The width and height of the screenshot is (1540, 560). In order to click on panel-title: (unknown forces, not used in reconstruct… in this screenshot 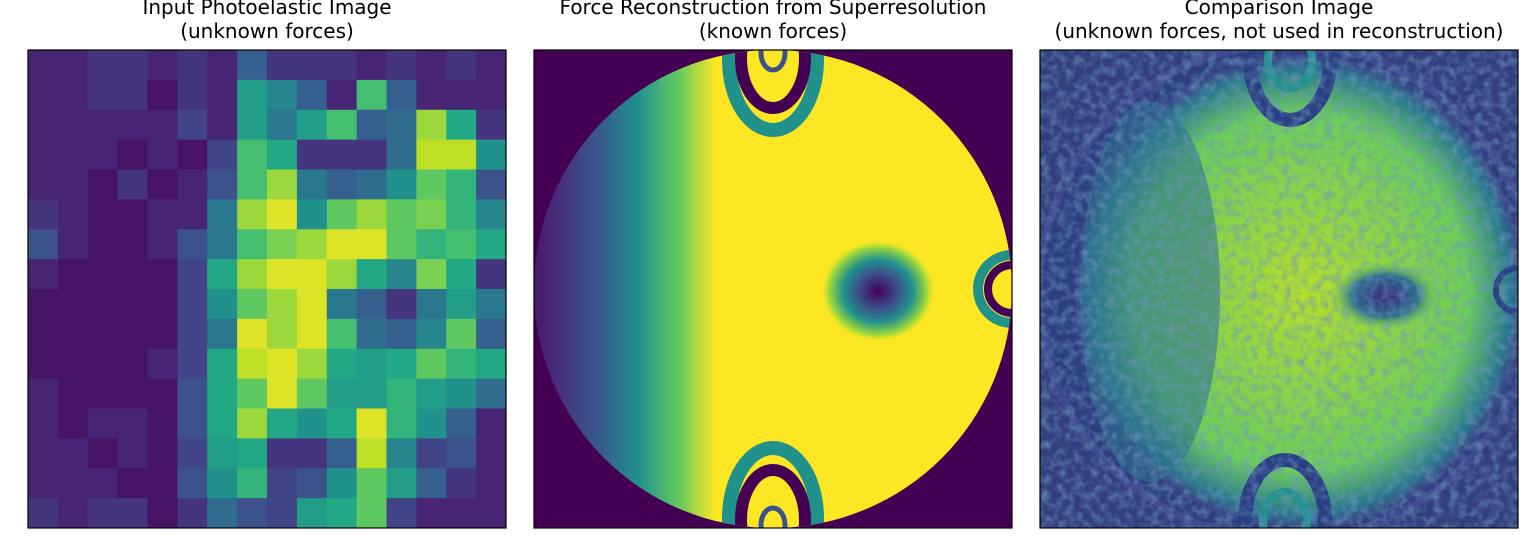, I will do `click(1279, 31)`.